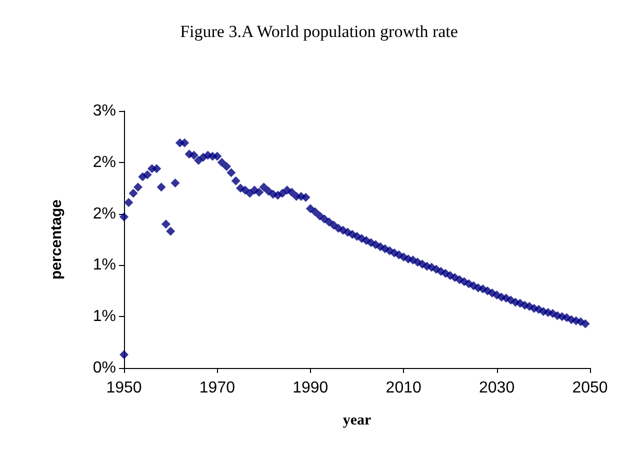 This screenshot has width=638, height=462. What do you see at coordinates (590, 388) in the screenshot?
I see `x-tick-label: 2050` at bounding box center [590, 388].